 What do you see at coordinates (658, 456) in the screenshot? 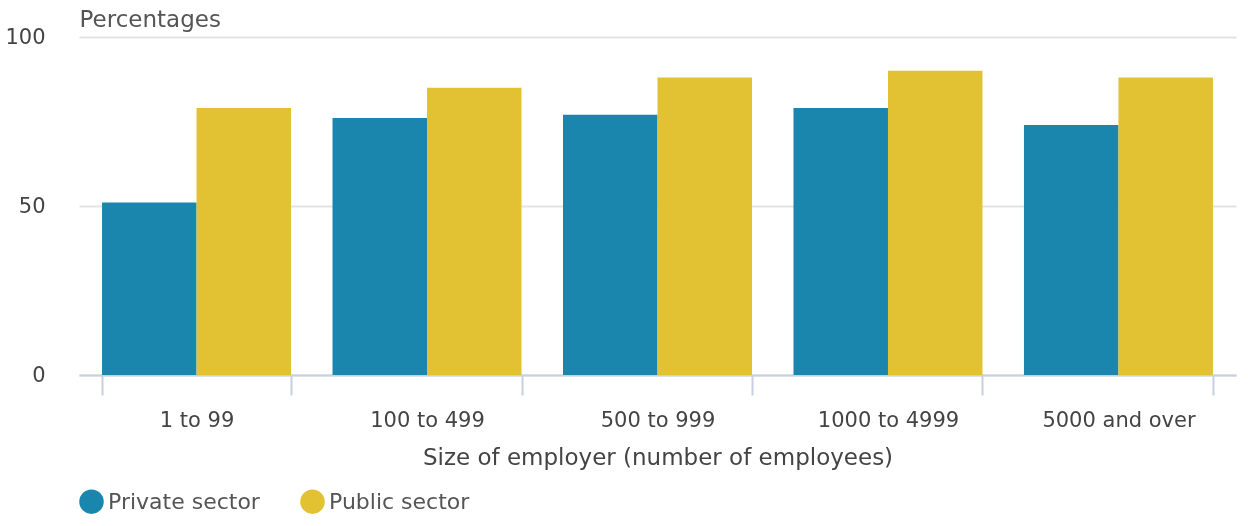
I see `x-axis-title: Size of employer (number of employees)` at bounding box center [658, 456].